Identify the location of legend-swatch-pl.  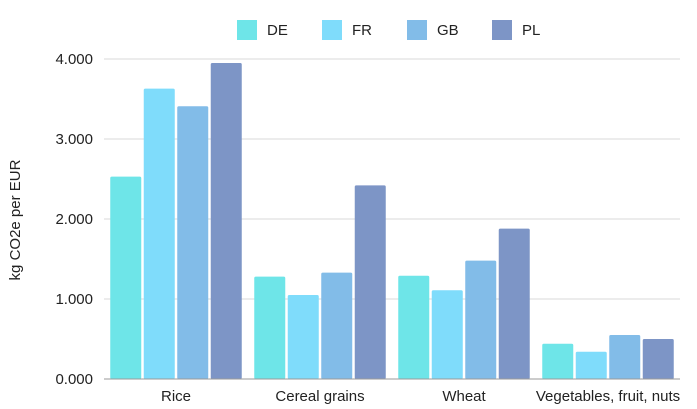
(502, 30).